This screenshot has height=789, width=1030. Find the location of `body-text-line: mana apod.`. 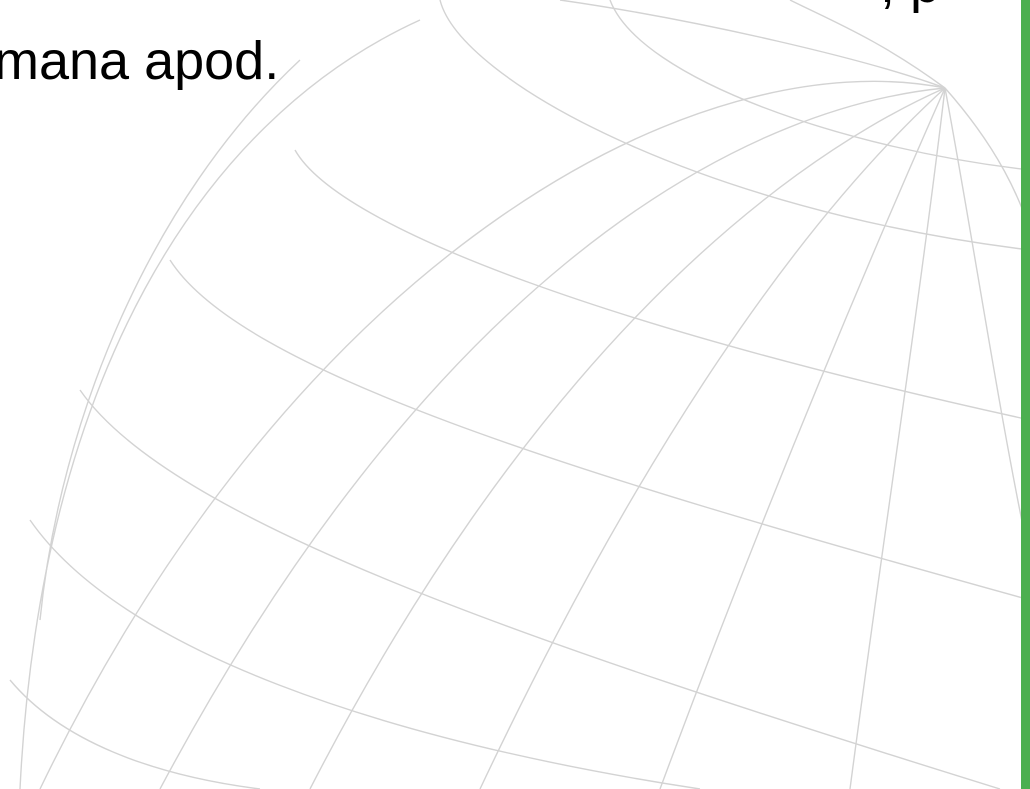

body-text-line: mana apod. is located at coordinates (140, 61).